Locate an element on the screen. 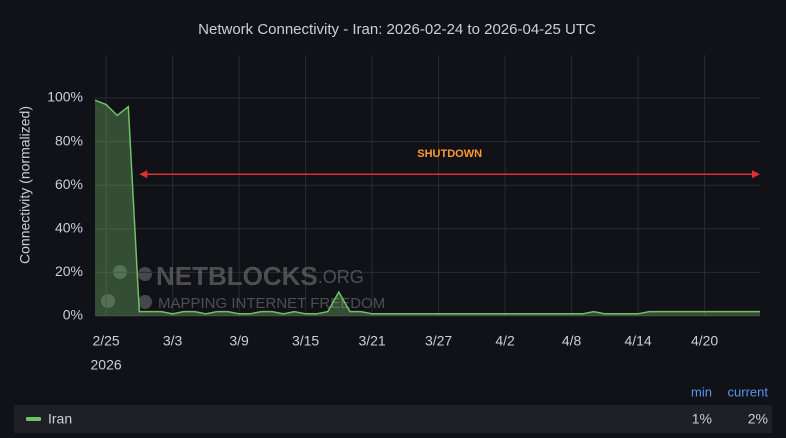 The image size is (786, 438). watermark-name: NETBLOCKS.ORG is located at coordinates (260, 276).